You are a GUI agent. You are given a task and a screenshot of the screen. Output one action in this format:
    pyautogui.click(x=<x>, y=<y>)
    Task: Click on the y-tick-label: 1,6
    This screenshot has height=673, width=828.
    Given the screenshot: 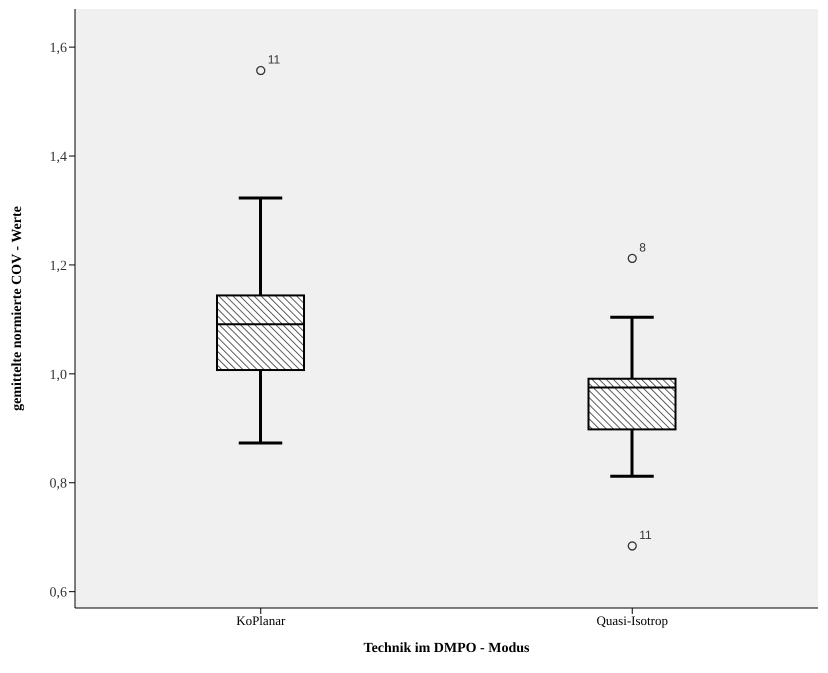 What is the action you would take?
    pyautogui.click(x=58, y=48)
    